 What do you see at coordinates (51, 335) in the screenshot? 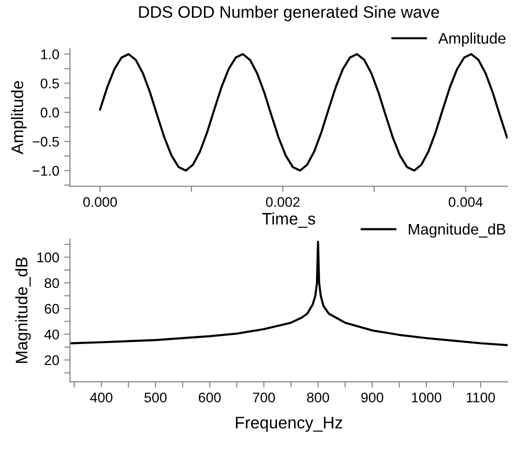
I see `y-tick-label: 40` at bounding box center [51, 335].